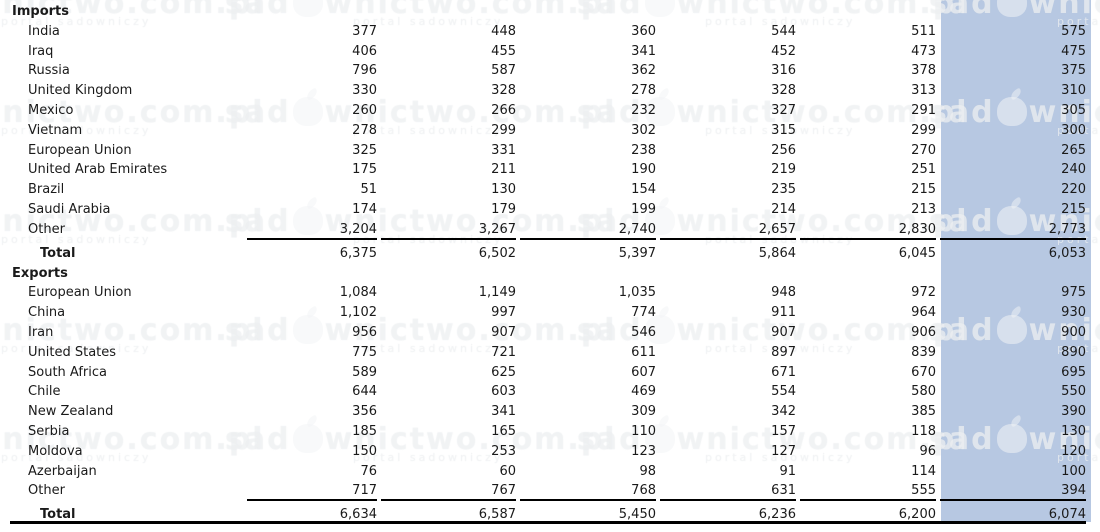  I want to click on cell-value: 251, so click(923, 170).